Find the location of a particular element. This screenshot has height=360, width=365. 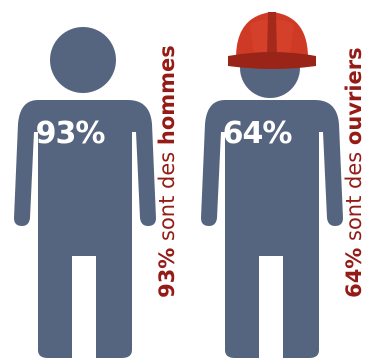

figure-1-caption-percent: 93% is located at coordinates (167, 273).